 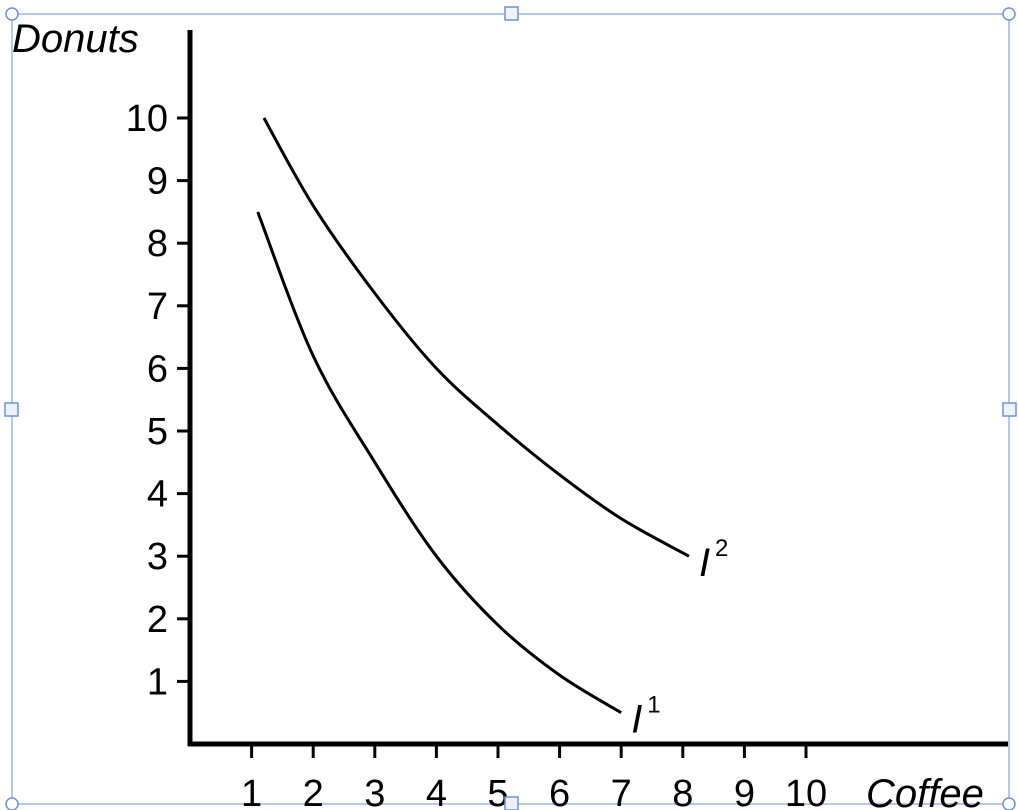 What do you see at coordinates (1009, 803) in the screenshot?
I see `resize-handle-bottom-right` at bounding box center [1009, 803].